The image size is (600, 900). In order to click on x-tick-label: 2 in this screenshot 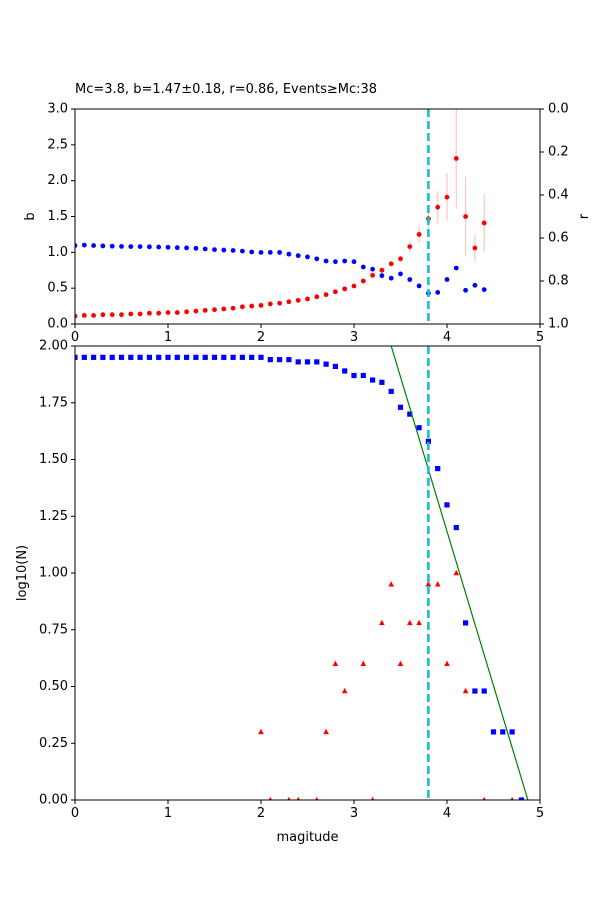, I will do `click(261, 813)`.